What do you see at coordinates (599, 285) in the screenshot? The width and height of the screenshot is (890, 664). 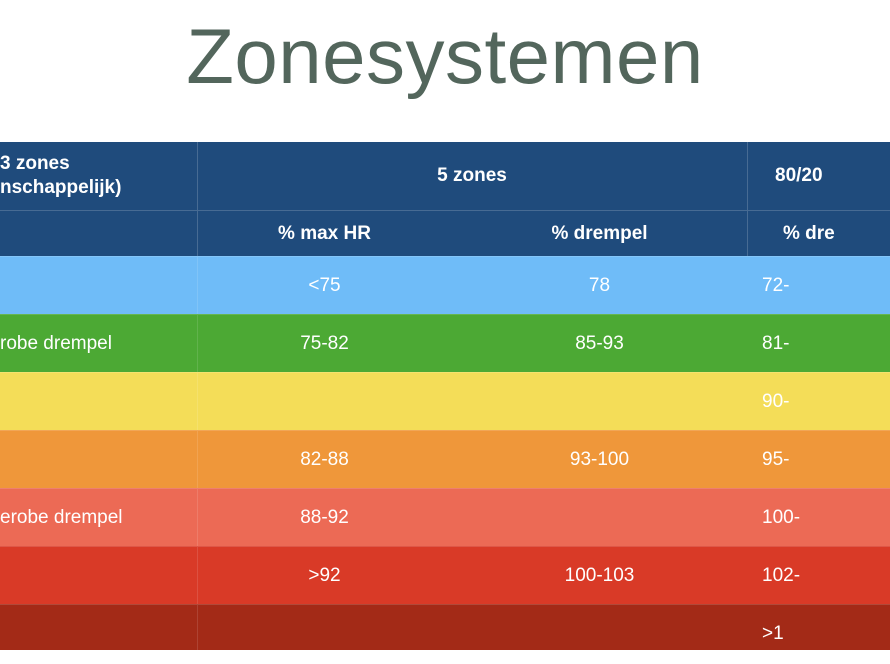 I see `drempel-value: 78` at bounding box center [599, 285].